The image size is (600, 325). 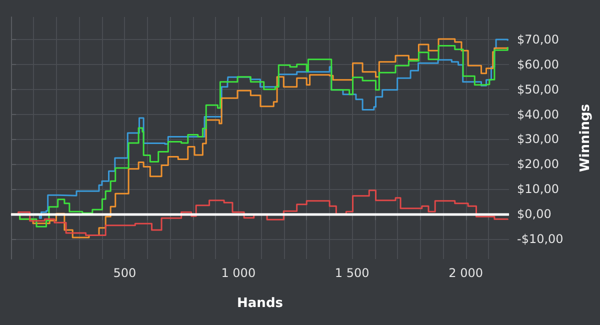 I want to click on y-tick-label: $70,00, so click(x=538, y=39).